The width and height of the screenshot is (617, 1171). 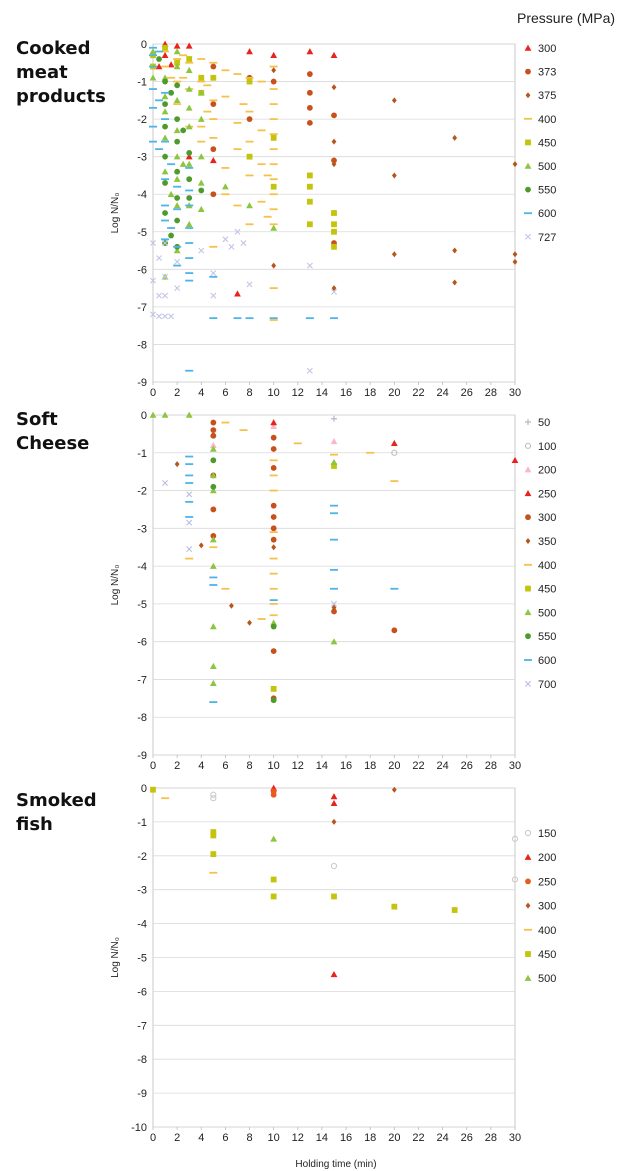 I want to click on y-tick-label: -1, so click(x=142, y=454).